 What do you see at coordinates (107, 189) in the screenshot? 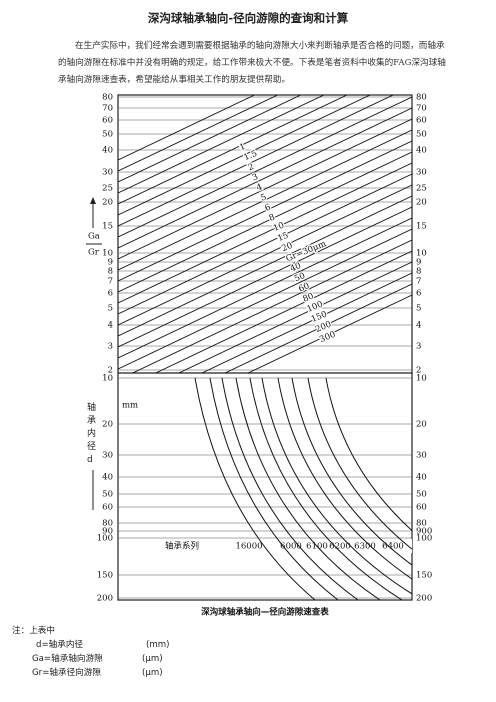
I see `tick-label: 25` at bounding box center [107, 189].